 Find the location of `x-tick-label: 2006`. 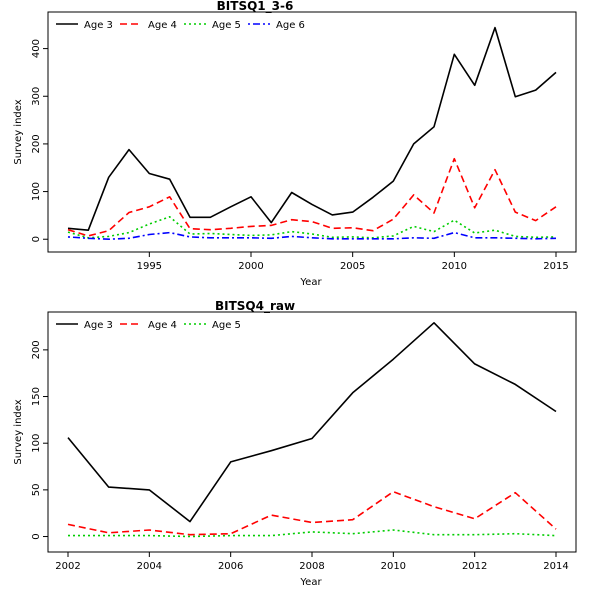

x-tick-label: 2006 is located at coordinates (230, 566).